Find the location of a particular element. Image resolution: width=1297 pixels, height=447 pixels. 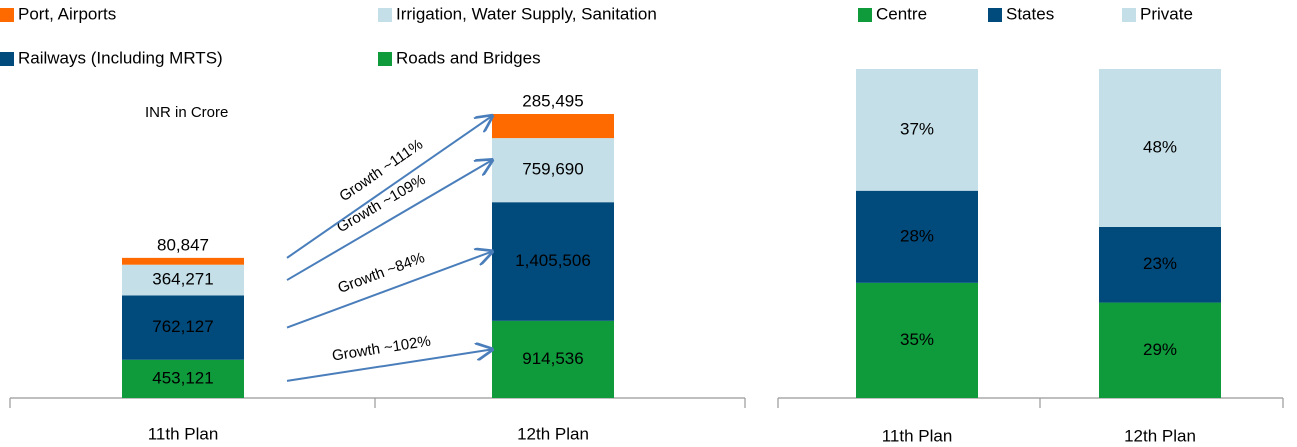

unit-note: INR in Crore is located at coordinates (186, 112).